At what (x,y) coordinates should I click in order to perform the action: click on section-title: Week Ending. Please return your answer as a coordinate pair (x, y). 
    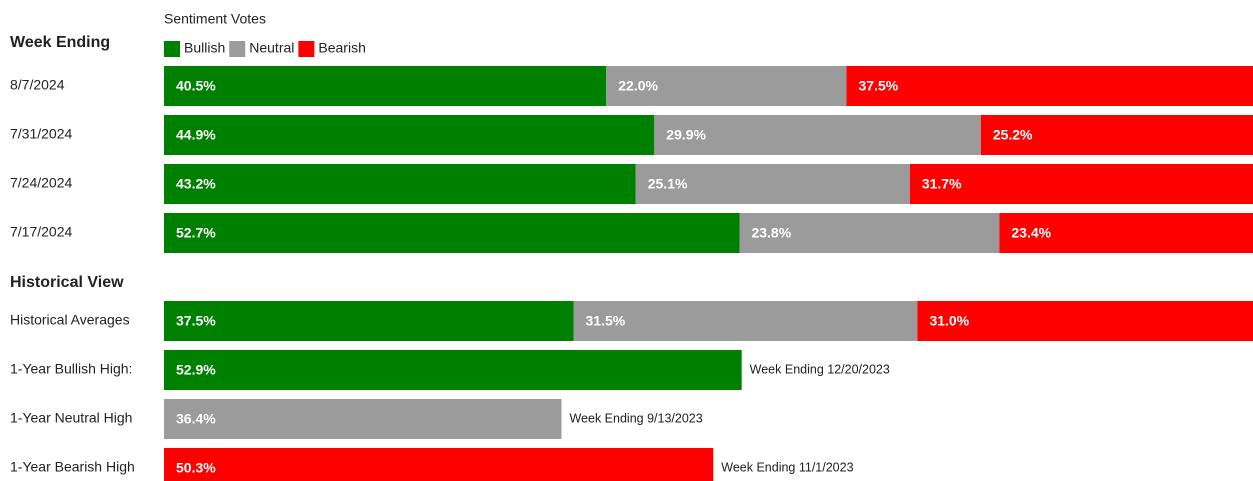
    Looking at the image, I should click on (60, 42).